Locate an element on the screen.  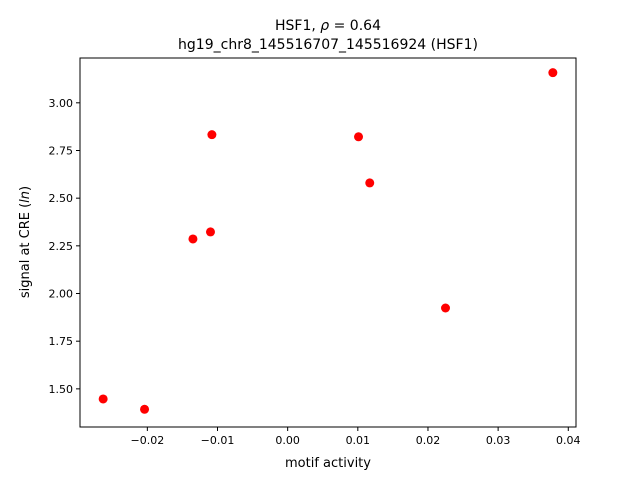
x-tick-label: 0.02 is located at coordinates (428, 440).